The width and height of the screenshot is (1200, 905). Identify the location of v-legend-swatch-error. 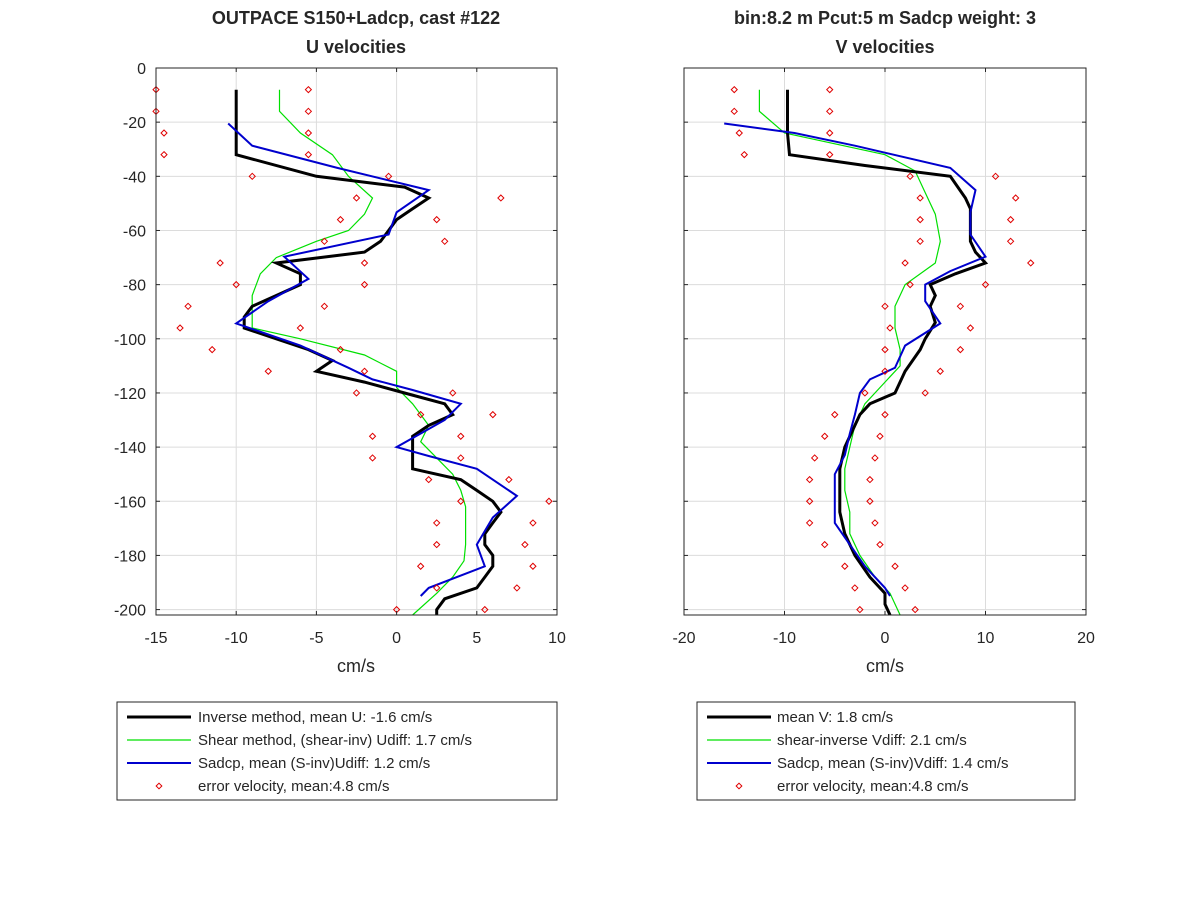
(739, 786).